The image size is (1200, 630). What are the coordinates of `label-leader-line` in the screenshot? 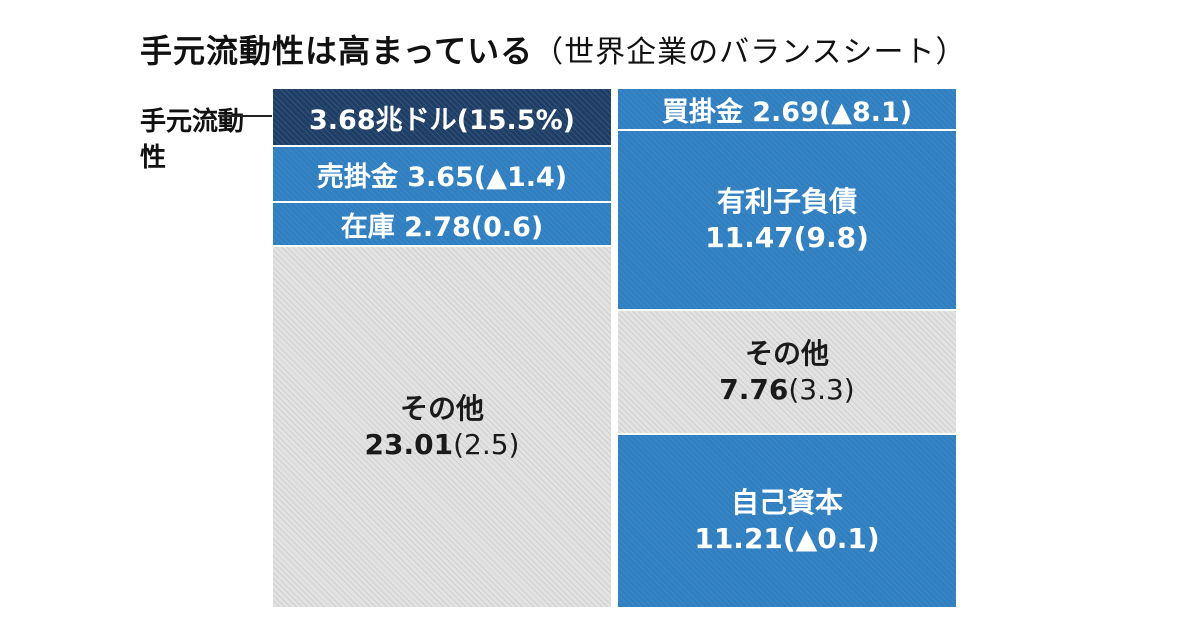 It's located at (245, 116).